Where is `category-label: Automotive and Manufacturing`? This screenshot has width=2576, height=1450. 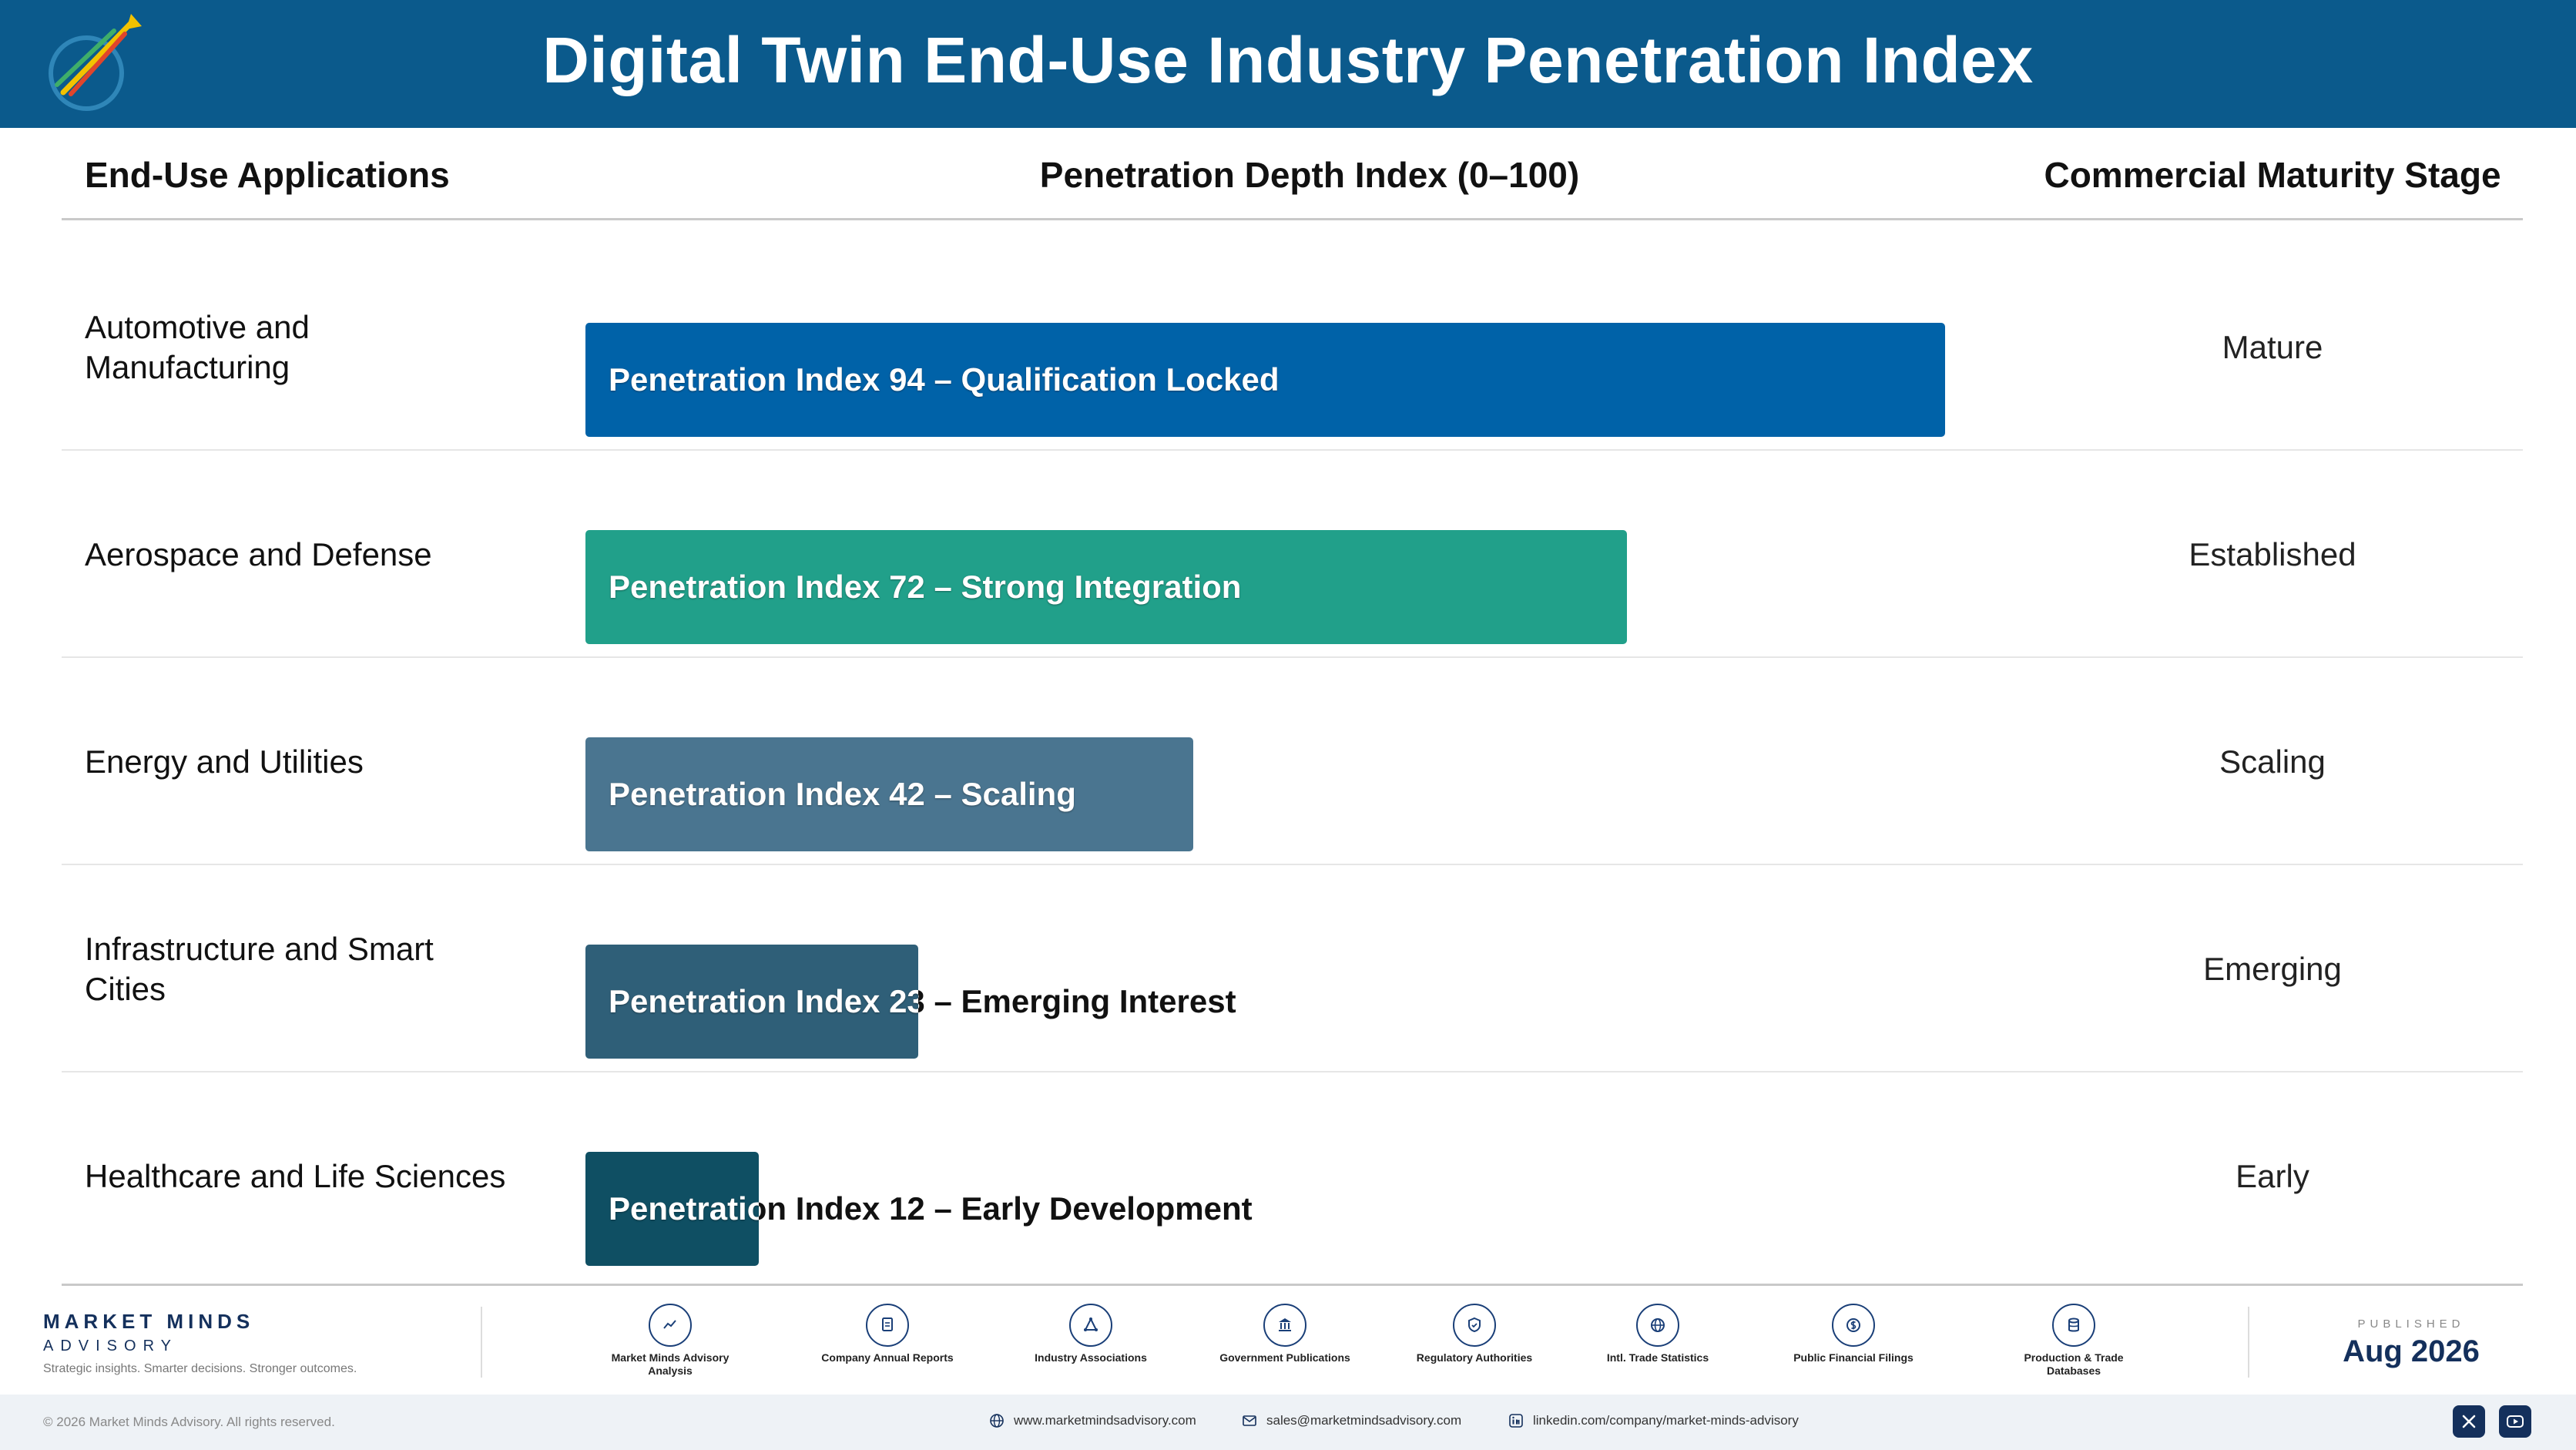 category-label: Automotive and Manufacturing is located at coordinates (197, 347).